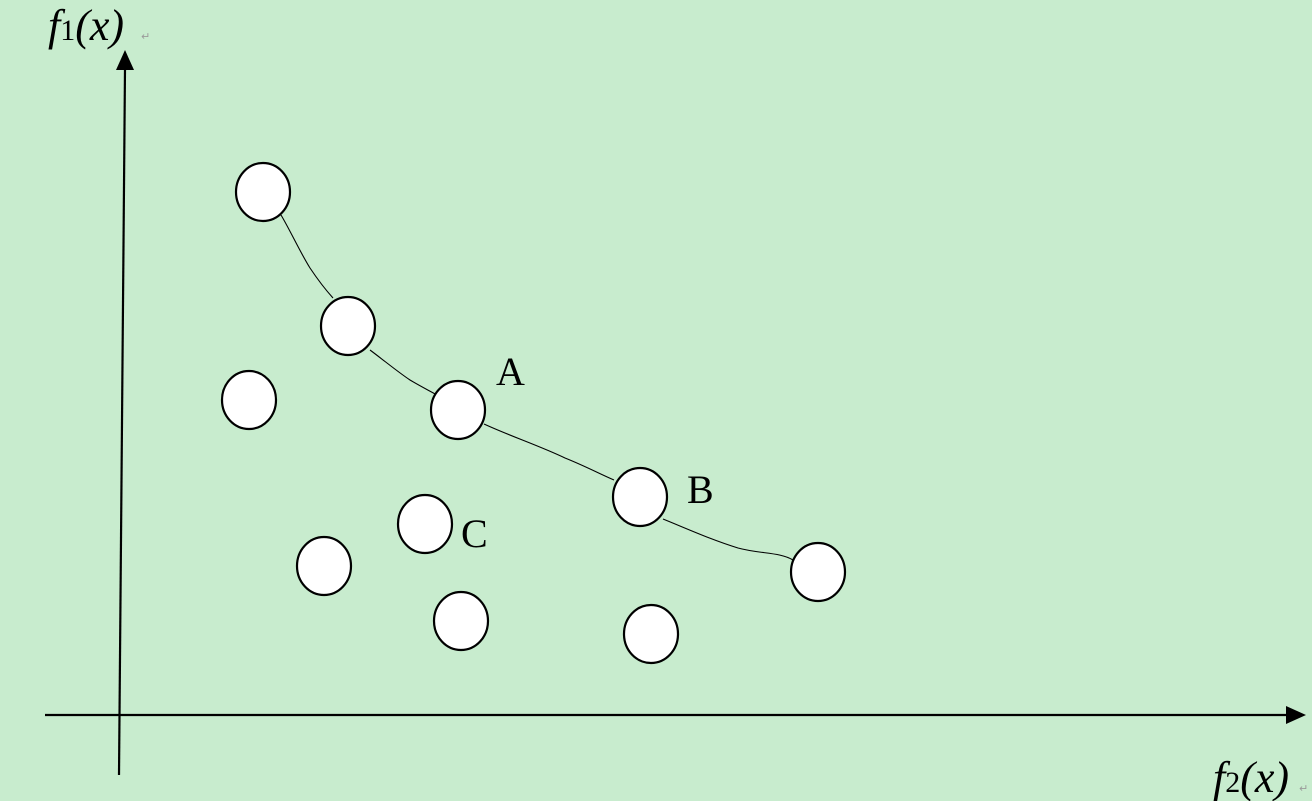 Image resolution: width=1312 pixels, height=801 pixels. Describe the element at coordinates (1251, 777) in the screenshot. I see `x-axis-label: f2(x)` at that location.